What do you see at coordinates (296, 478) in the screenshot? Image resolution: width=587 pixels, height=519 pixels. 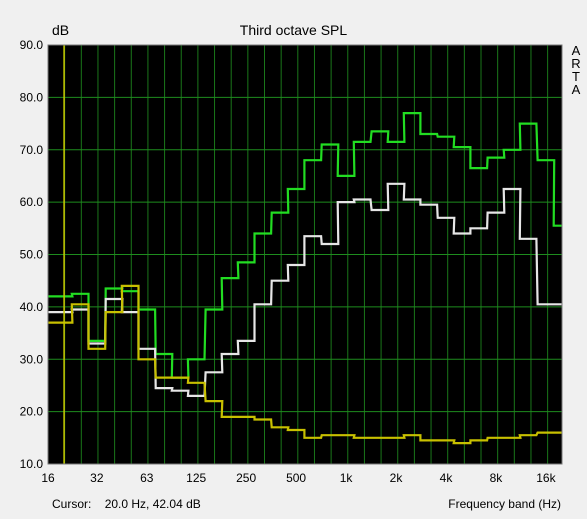 I see `x-tick-label: 500` at bounding box center [296, 478].